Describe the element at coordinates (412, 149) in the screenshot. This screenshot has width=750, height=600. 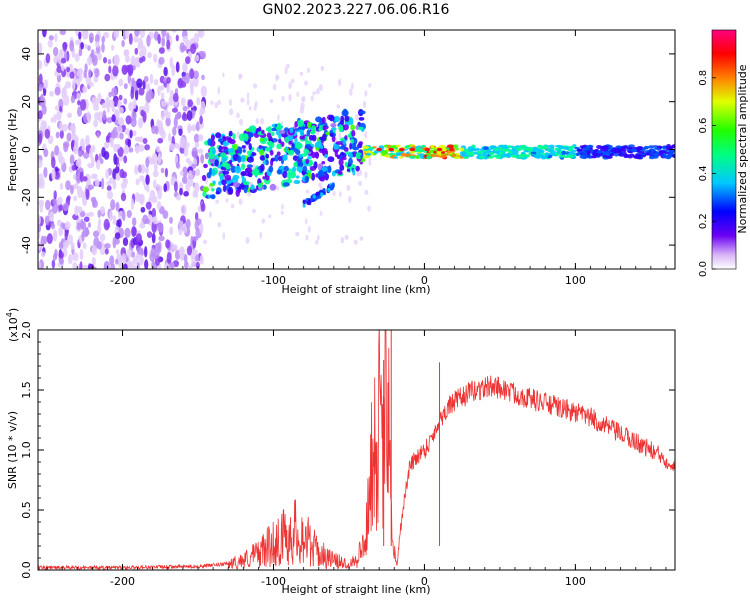
I see `heatmap-peak-cell` at that location.